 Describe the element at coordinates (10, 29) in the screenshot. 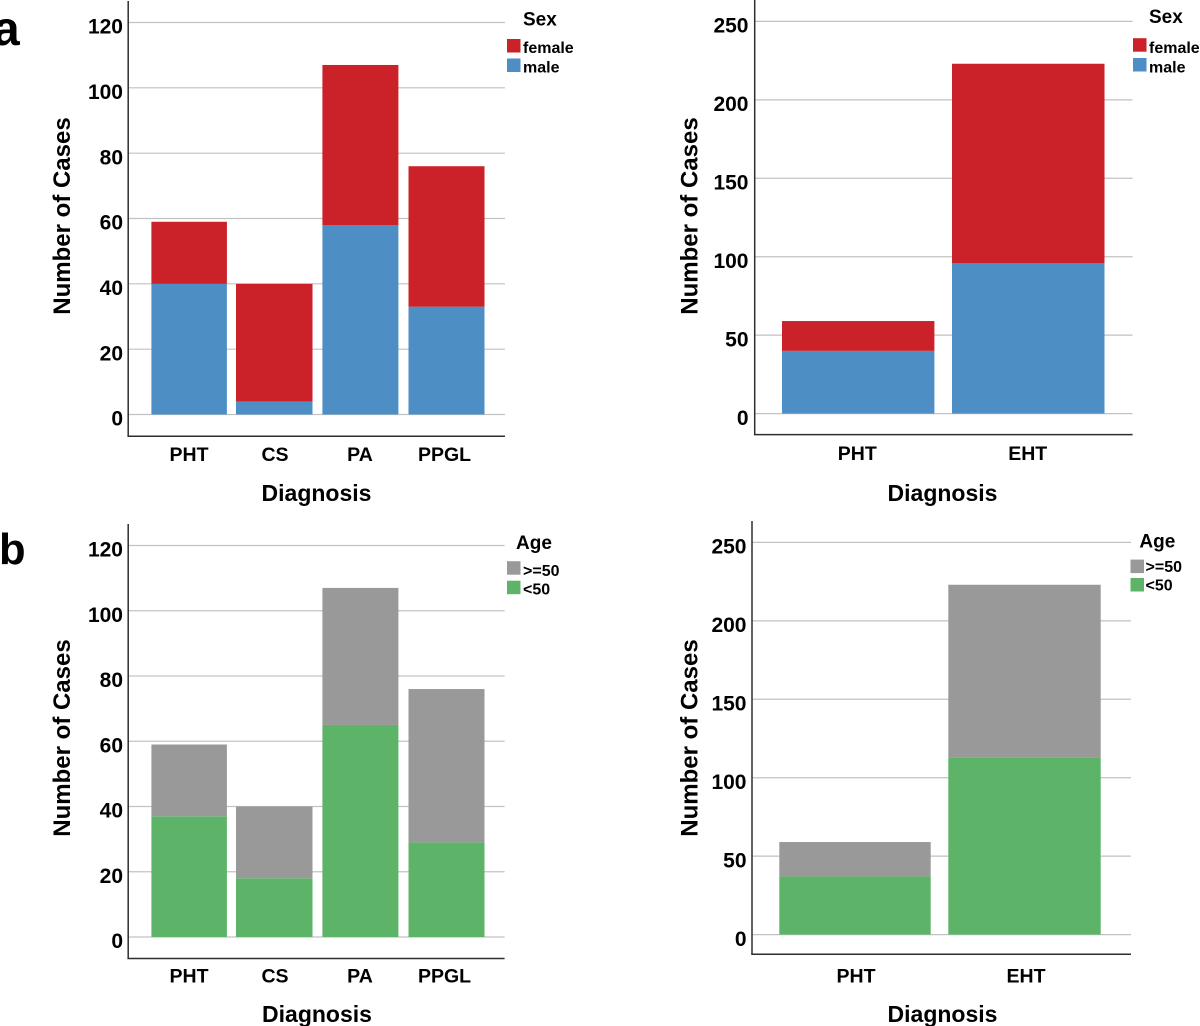

I see `svg-text: a` at that location.